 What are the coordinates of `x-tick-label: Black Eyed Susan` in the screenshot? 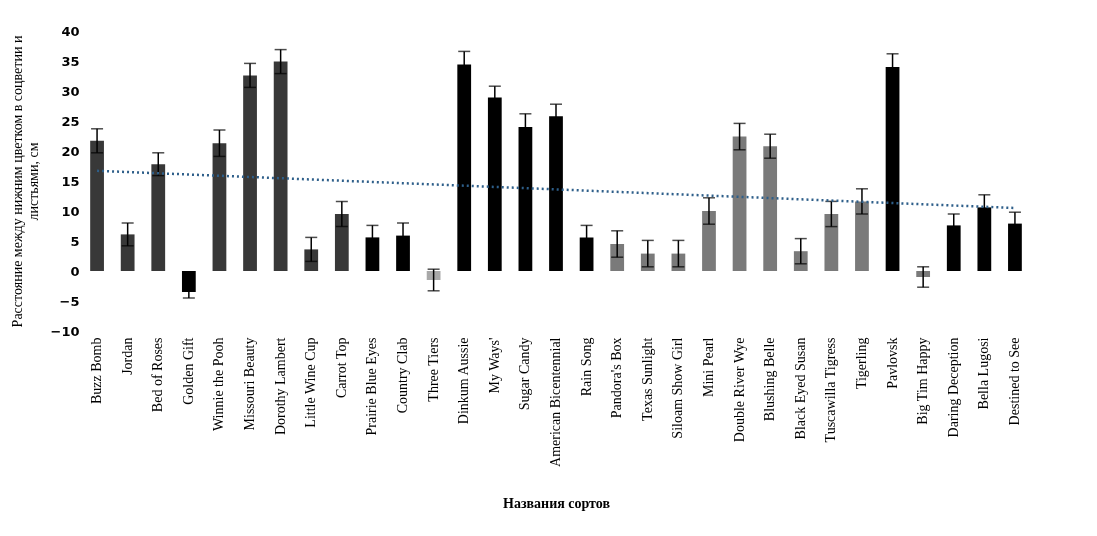 It's located at (800, 388).